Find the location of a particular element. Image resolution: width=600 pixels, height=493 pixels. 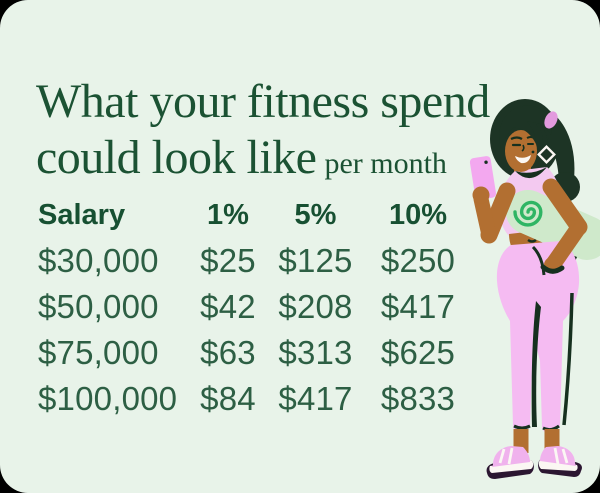

table-cell-salary: $30,000 is located at coordinates (98, 260).